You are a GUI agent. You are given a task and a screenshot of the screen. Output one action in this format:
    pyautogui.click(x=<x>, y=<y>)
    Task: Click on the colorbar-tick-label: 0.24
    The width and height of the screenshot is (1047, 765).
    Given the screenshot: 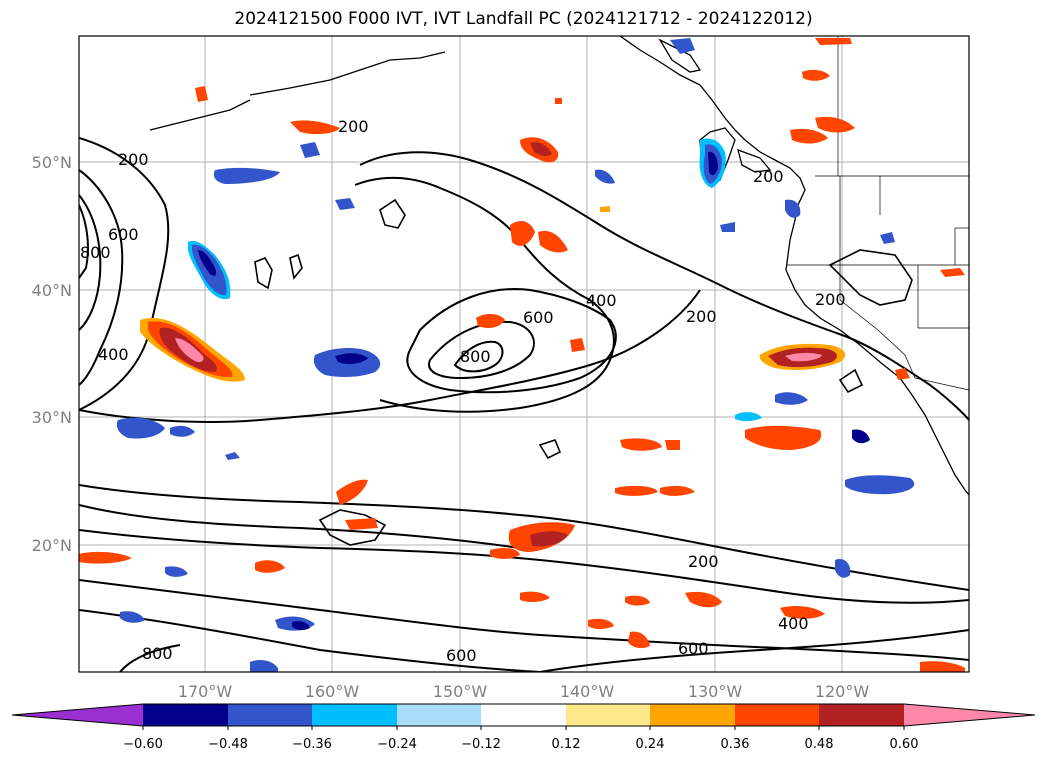 What is the action you would take?
    pyautogui.click(x=650, y=744)
    